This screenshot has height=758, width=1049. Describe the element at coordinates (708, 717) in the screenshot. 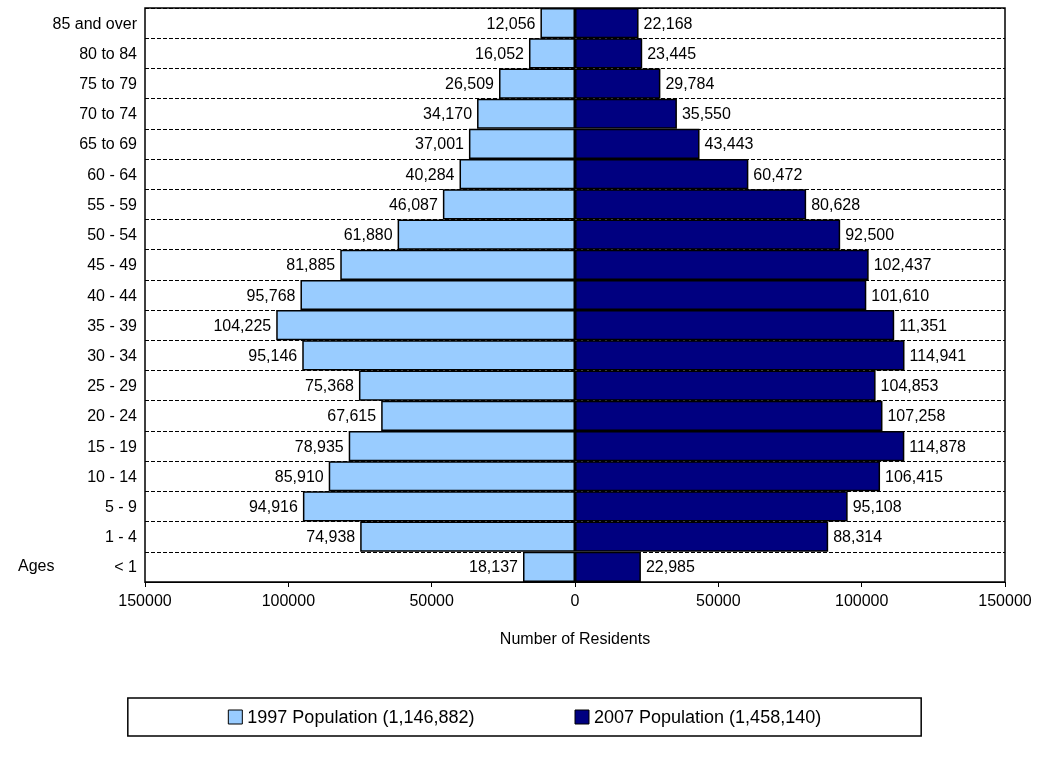

I see `legend-label: 2007 Population (1,458,140)` at that location.